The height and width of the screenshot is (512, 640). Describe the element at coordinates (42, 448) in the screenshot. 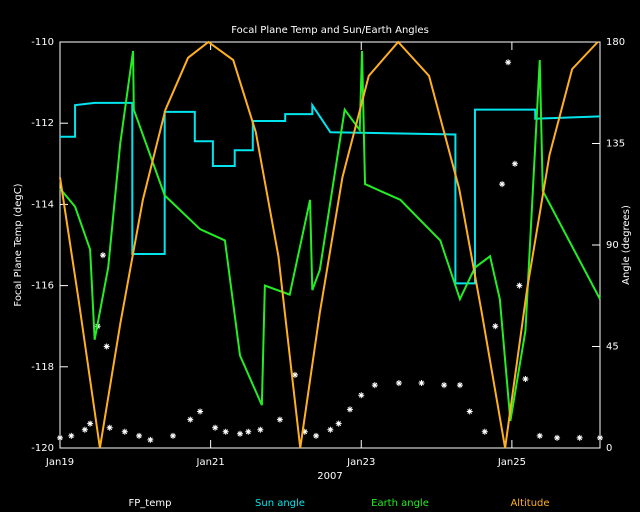

I see `y-tick-label: -120` at that location.